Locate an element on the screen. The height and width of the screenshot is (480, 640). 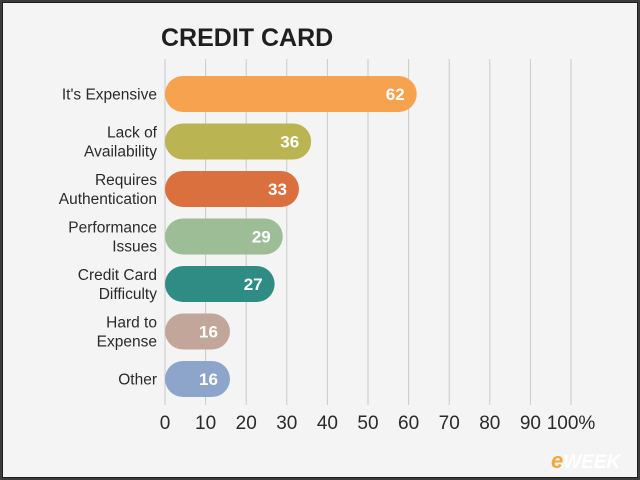
category-label: It's Expensive is located at coordinates (109, 95).